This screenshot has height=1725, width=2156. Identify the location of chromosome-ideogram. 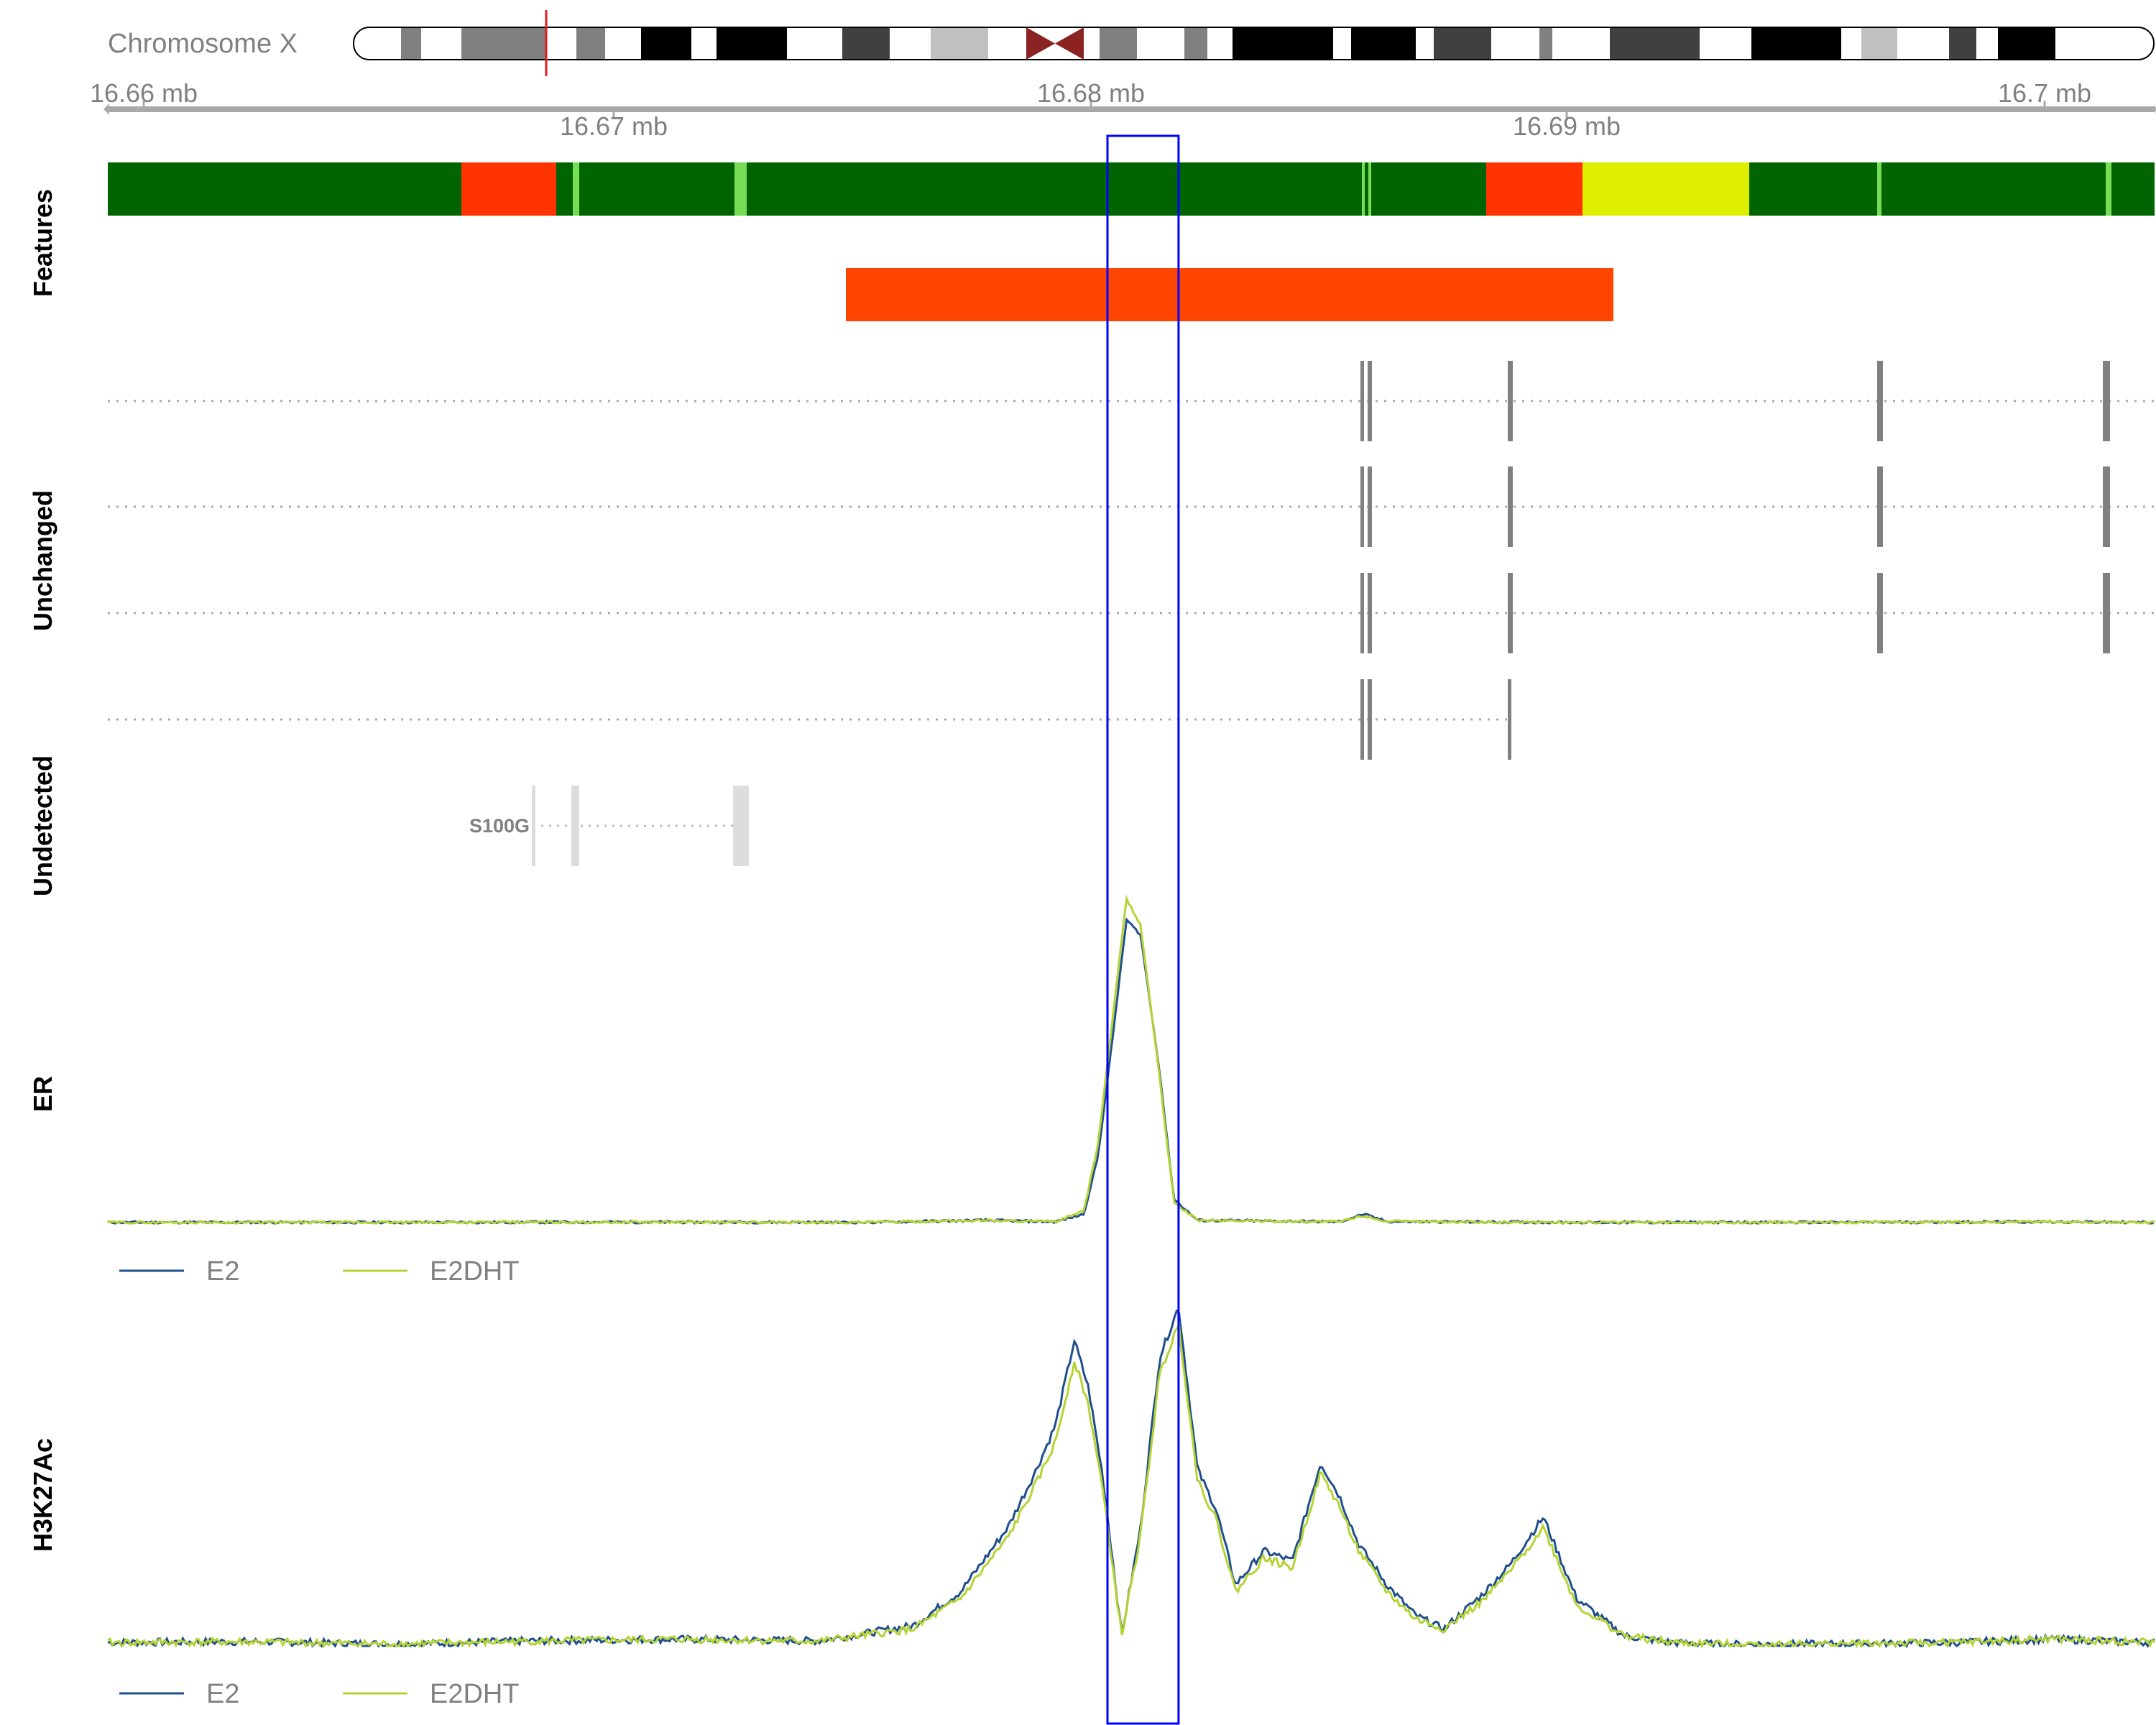
(1254, 43).